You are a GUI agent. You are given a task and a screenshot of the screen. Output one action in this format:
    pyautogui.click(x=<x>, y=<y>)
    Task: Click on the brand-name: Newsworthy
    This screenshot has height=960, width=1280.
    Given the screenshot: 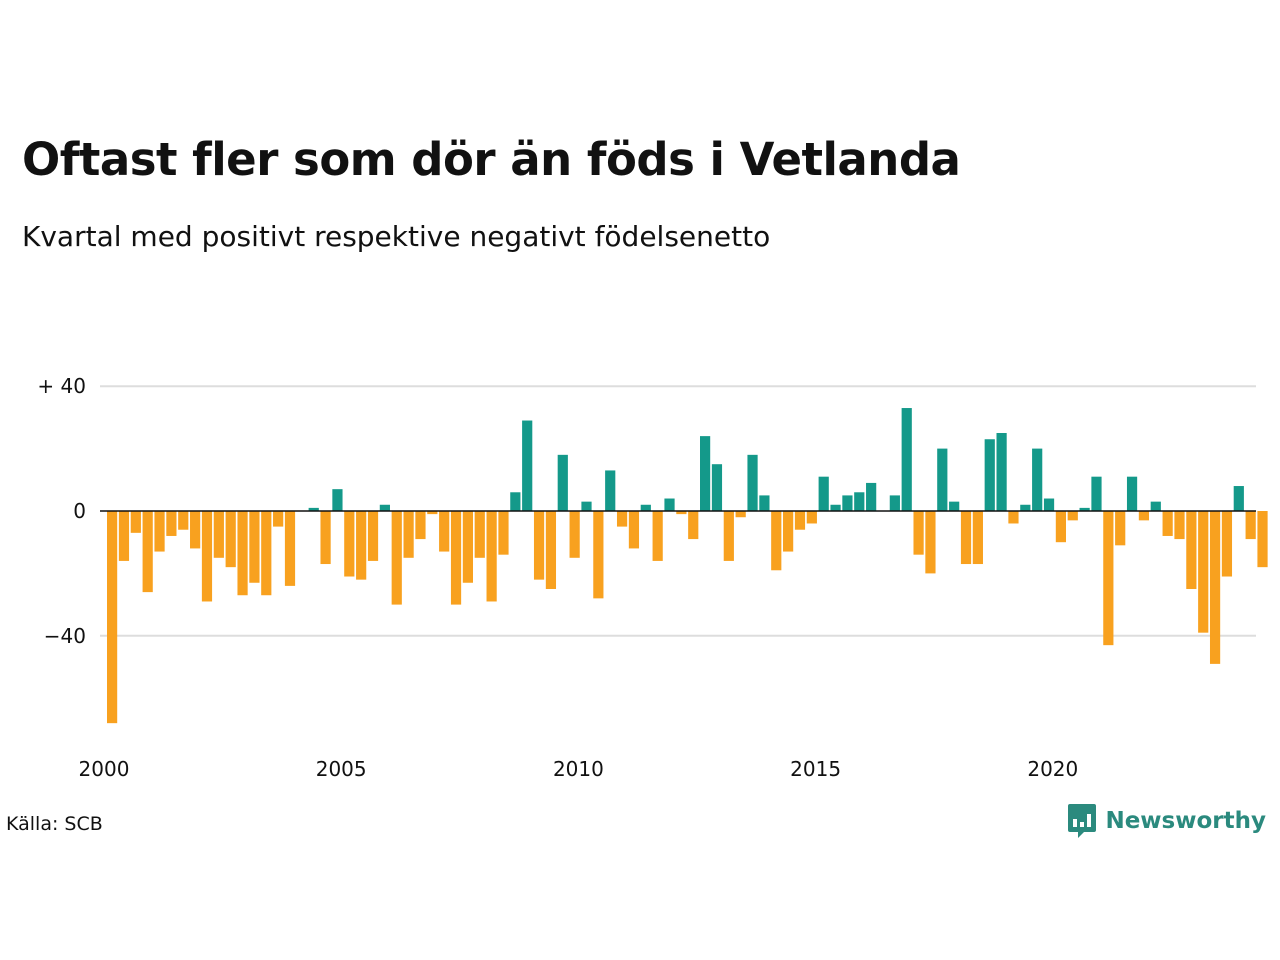 What is the action you would take?
    pyautogui.click(x=1185, y=821)
    